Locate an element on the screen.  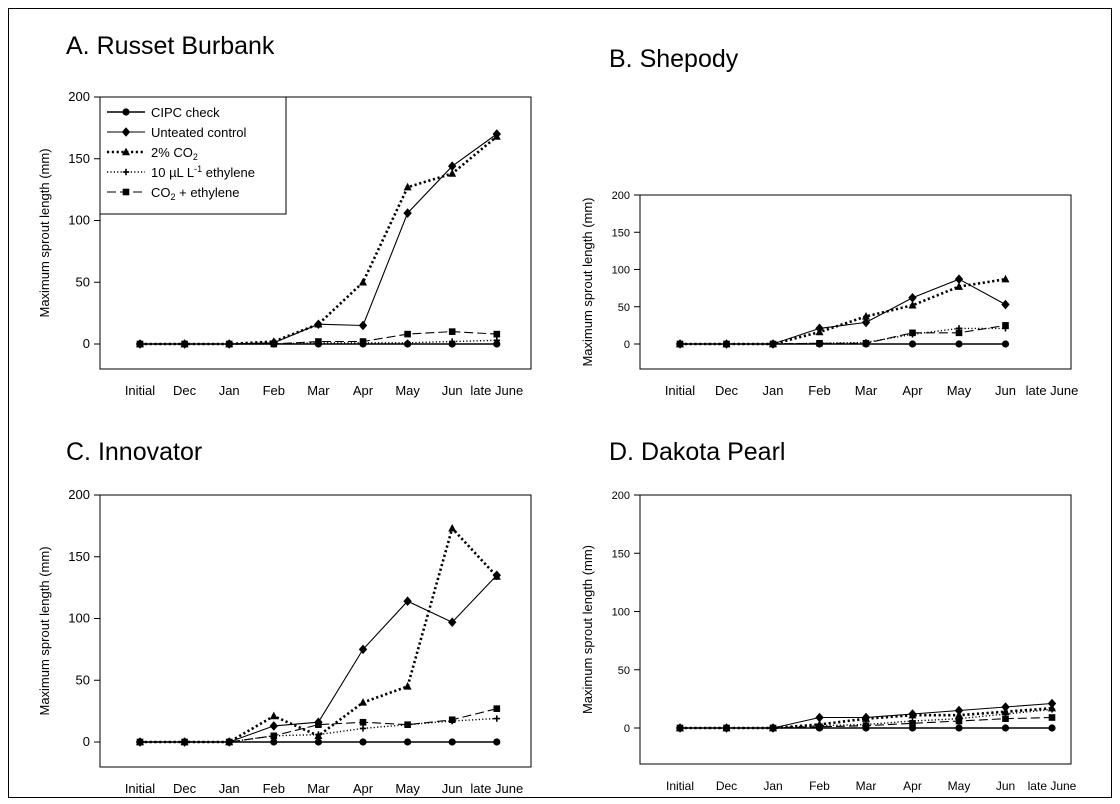
x-tick-label: Apr is located at coordinates (363, 788).